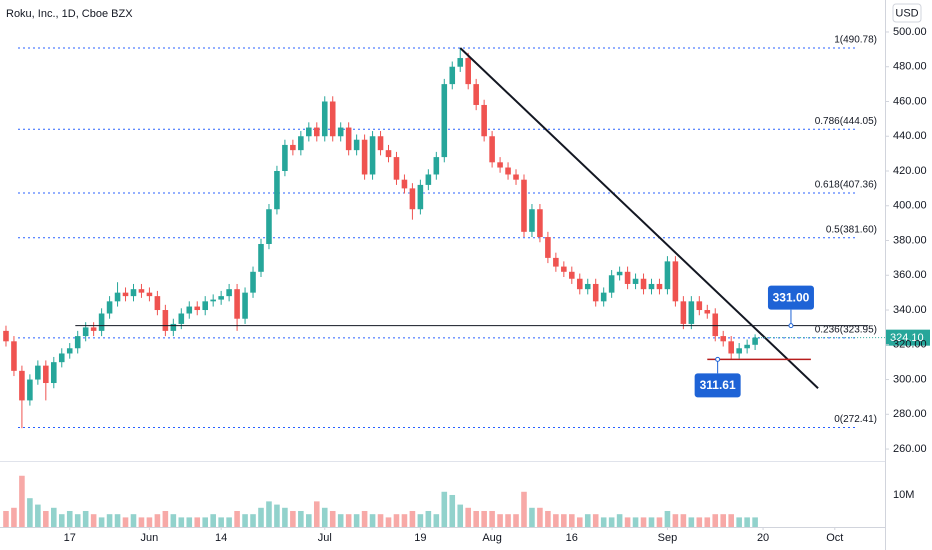 This screenshot has width=932, height=550. I want to click on x-tick-label: 14, so click(221, 538).